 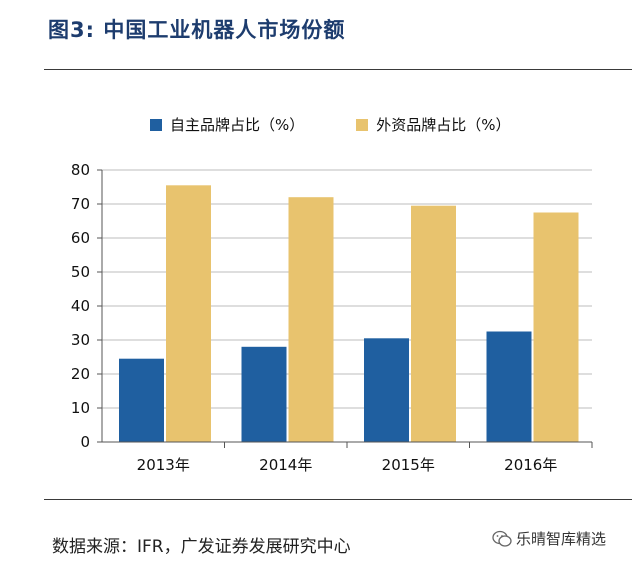 What do you see at coordinates (338, 69) in the screenshot?
I see `top-rule` at bounding box center [338, 69].